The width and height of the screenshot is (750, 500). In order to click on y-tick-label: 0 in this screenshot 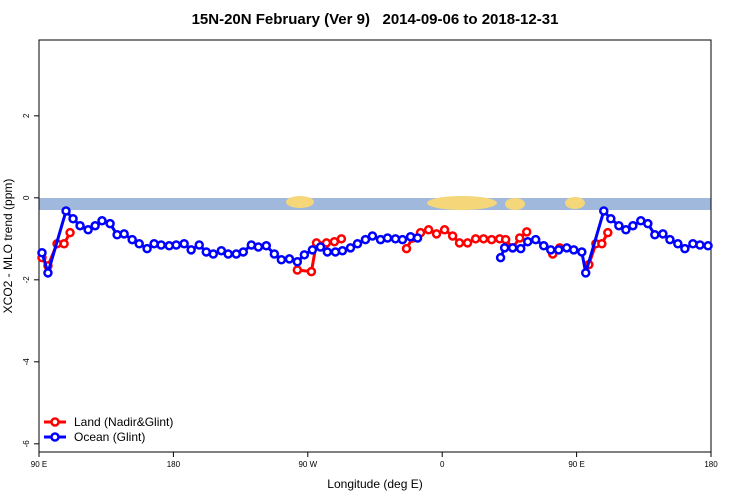, I will do `click(26, 197)`.